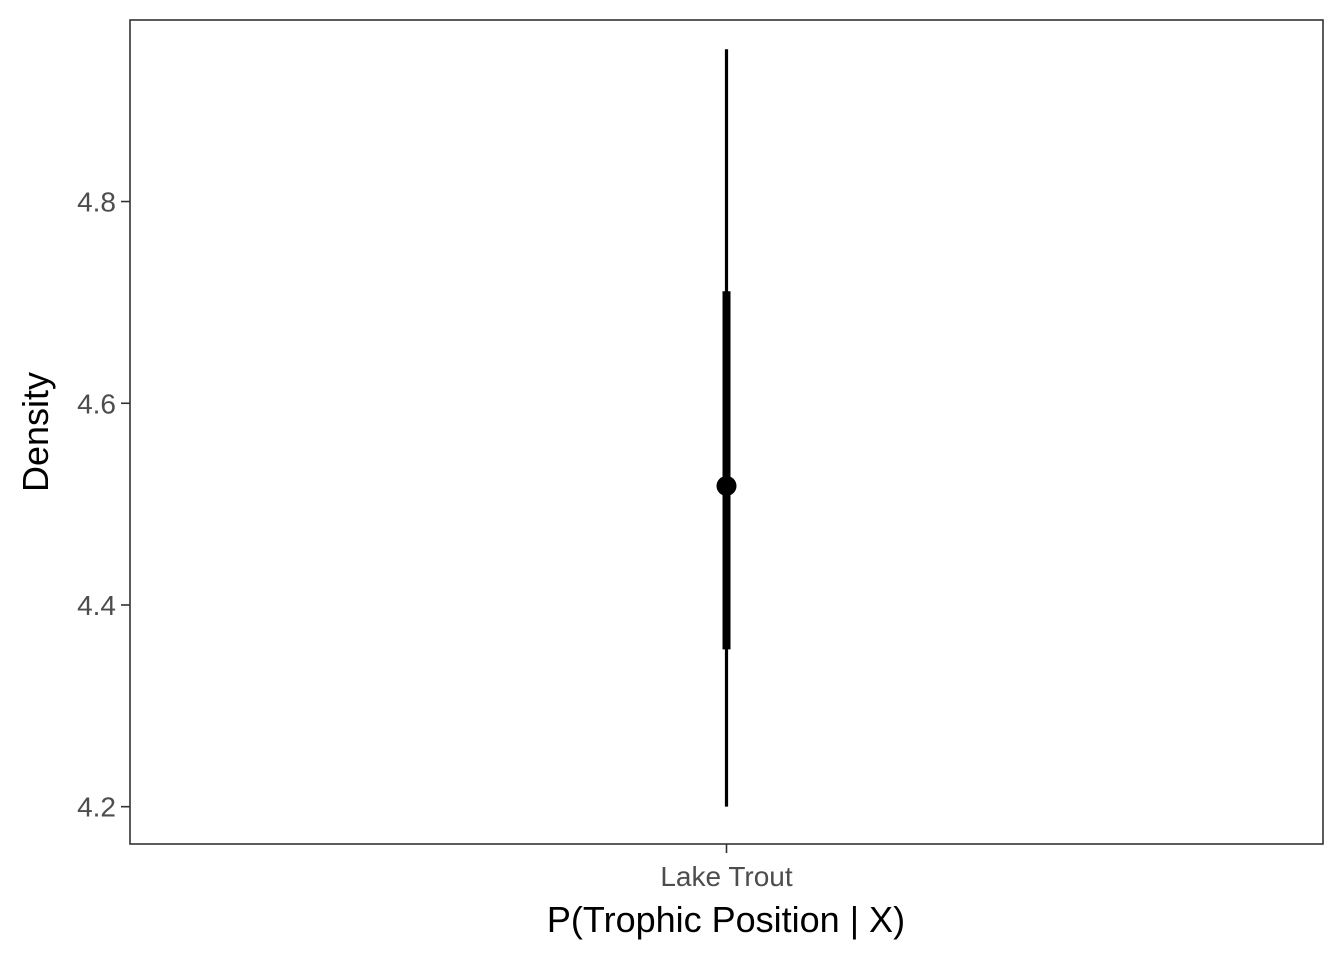 The height and width of the screenshot is (960, 1344). Describe the element at coordinates (726, 428) in the screenshot. I see `chart-marks` at that location.